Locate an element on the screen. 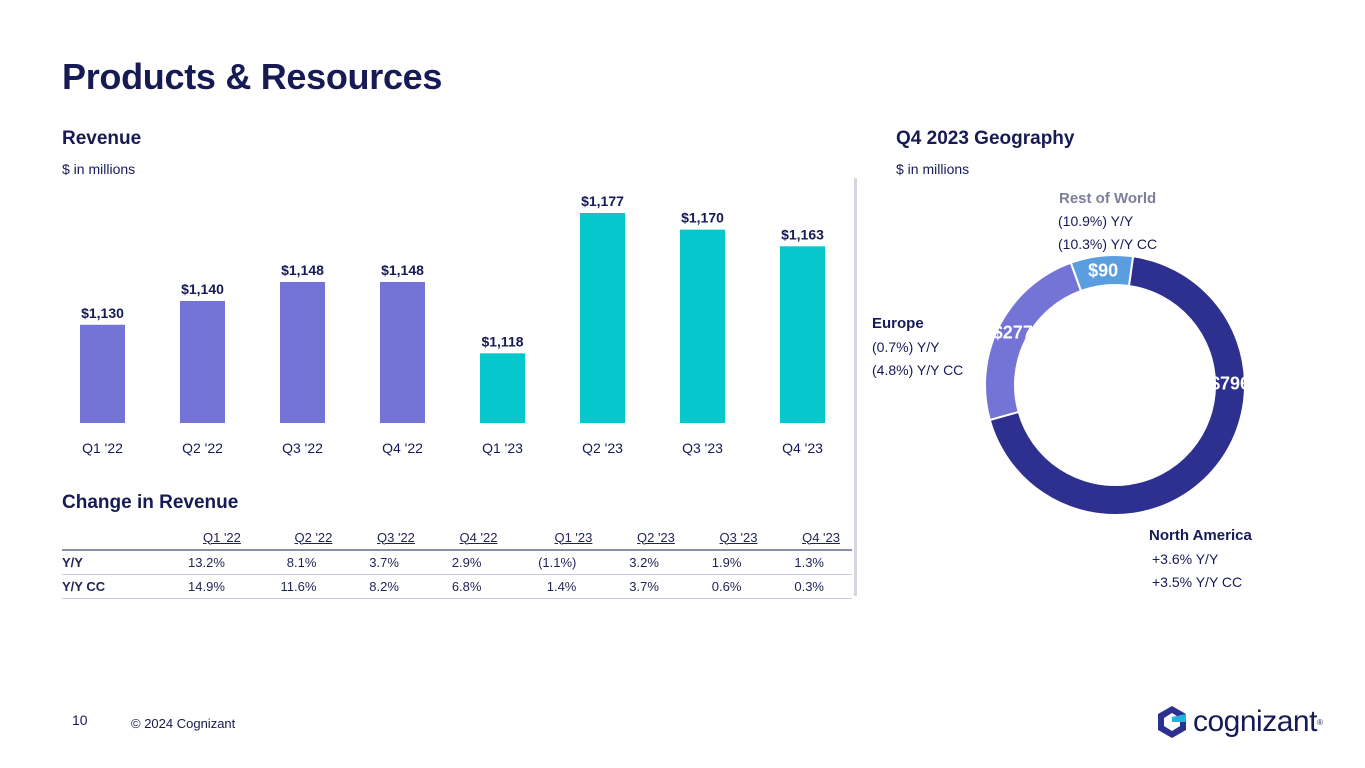  region-line: +3.6% Y/Y is located at coordinates (1185, 559).